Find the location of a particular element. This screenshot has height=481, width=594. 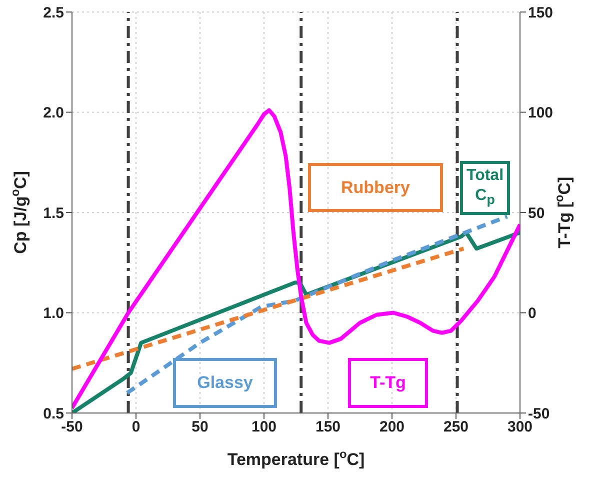

text: Rubbery is located at coordinates (375, 188).